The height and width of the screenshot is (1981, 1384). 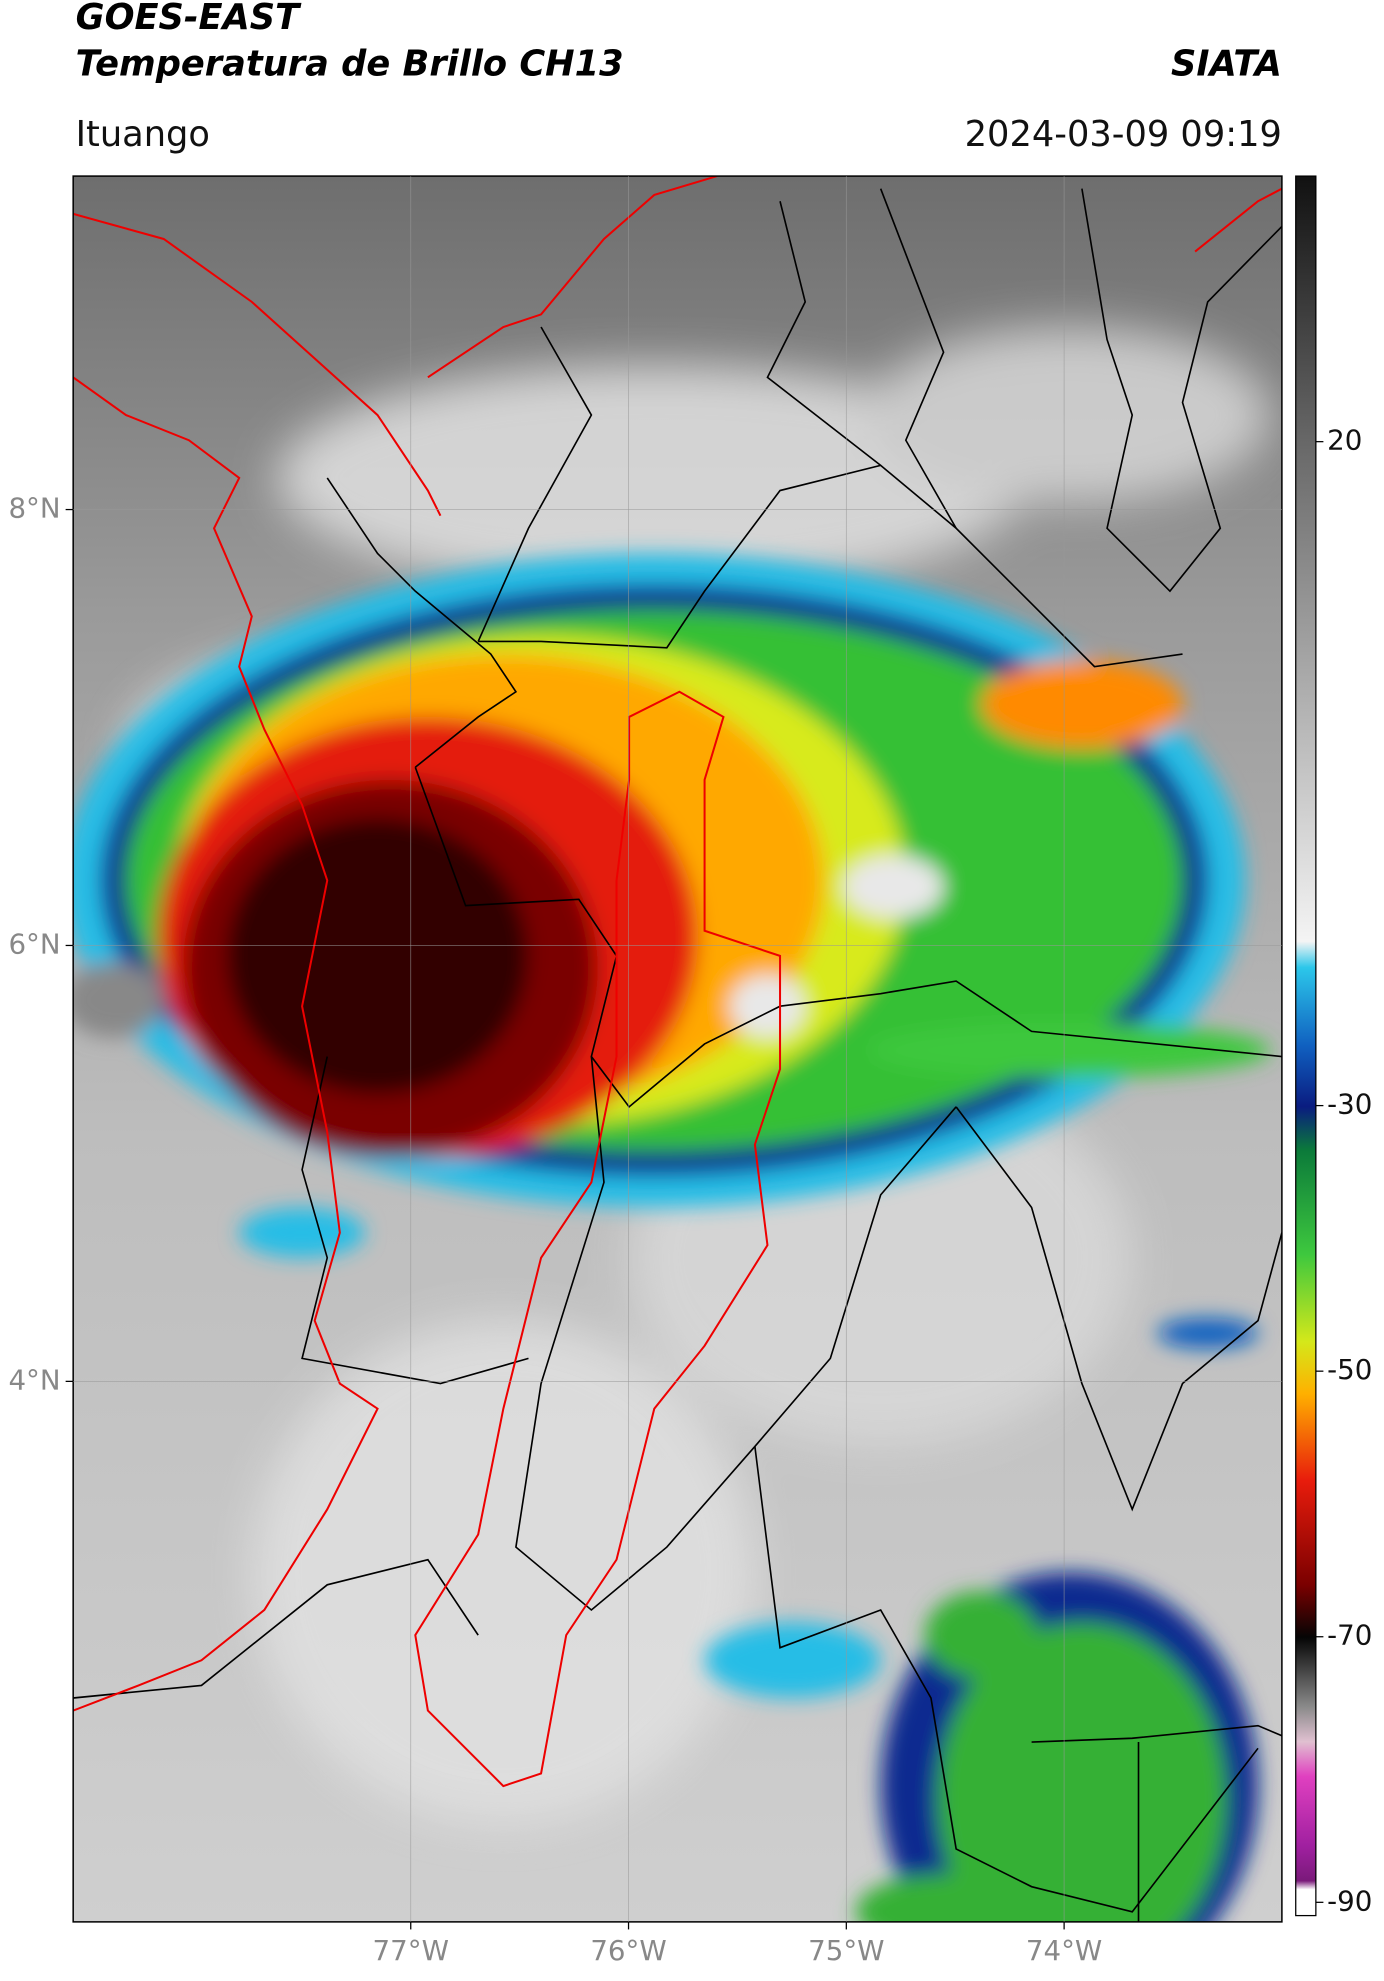 I want to click on y-tick-label: 4°N, so click(x=34, y=1379).